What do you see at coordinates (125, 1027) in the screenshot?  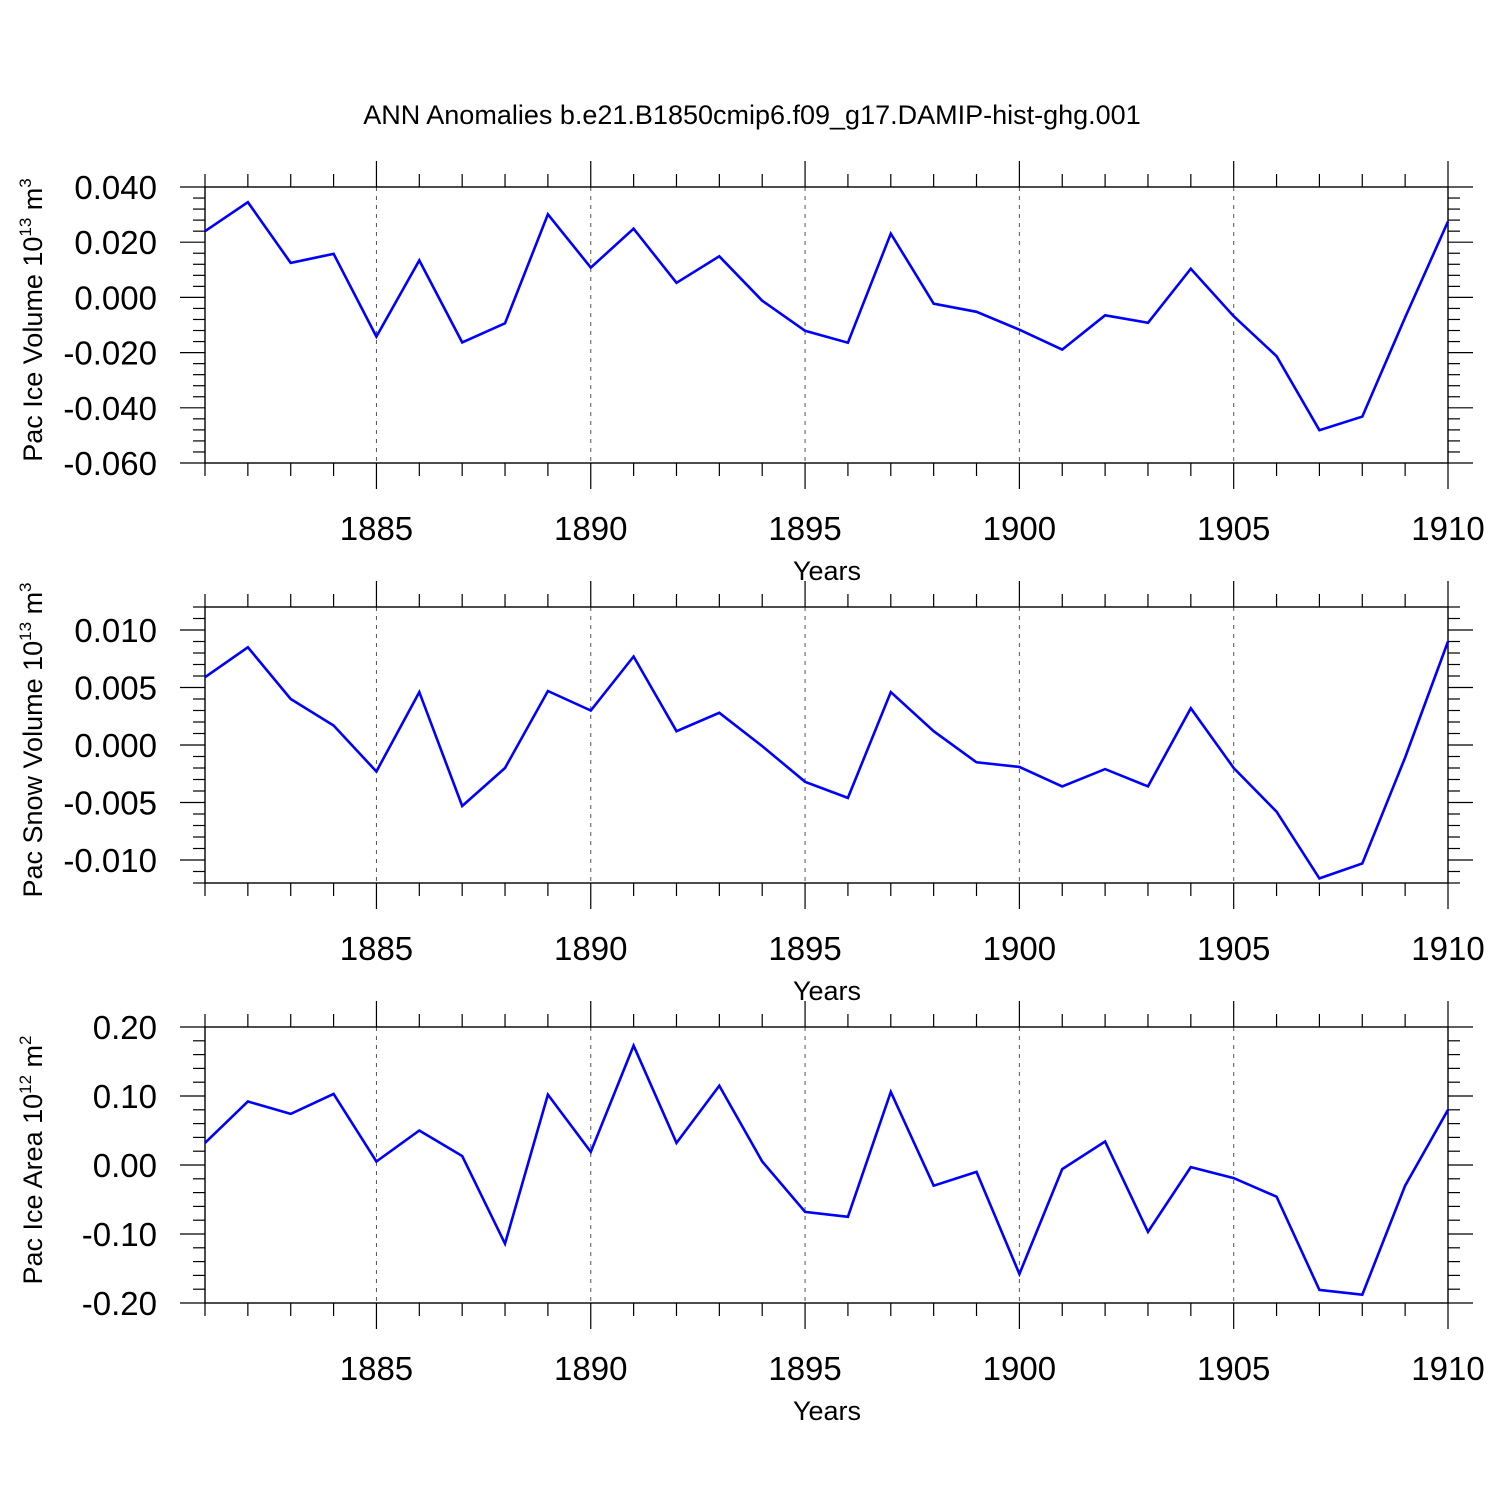 I see `y-tick-label: 0.20` at bounding box center [125, 1027].